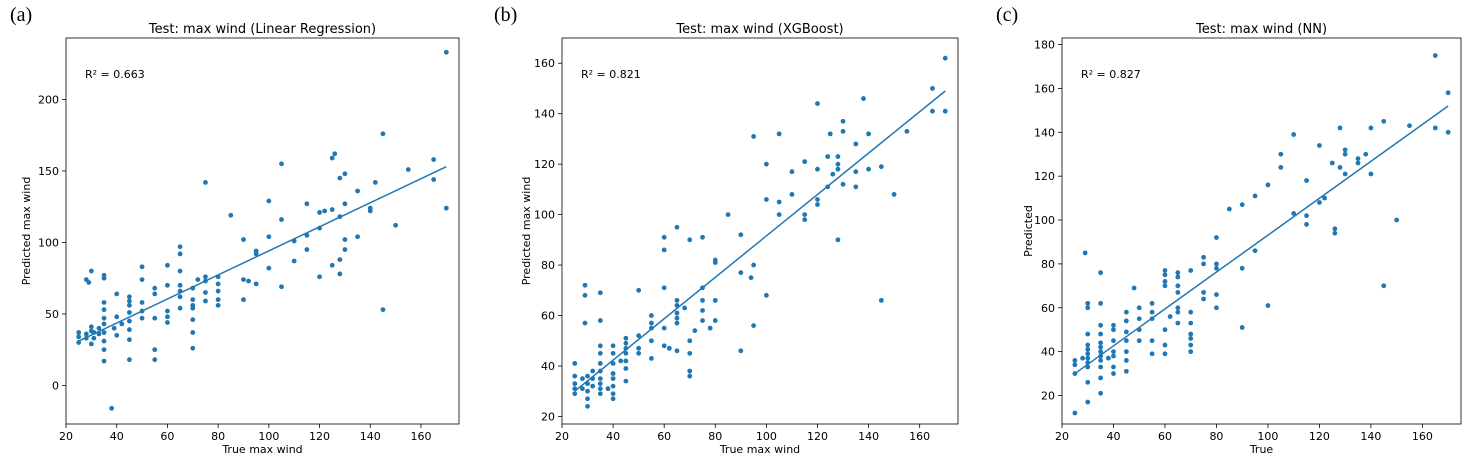 The width and height of the screenshot is (1474, 462). What do you see at coordinates (544, 215) in the screenshot?
I see `y-tick-label: 100` at bounding box center [544, 215].